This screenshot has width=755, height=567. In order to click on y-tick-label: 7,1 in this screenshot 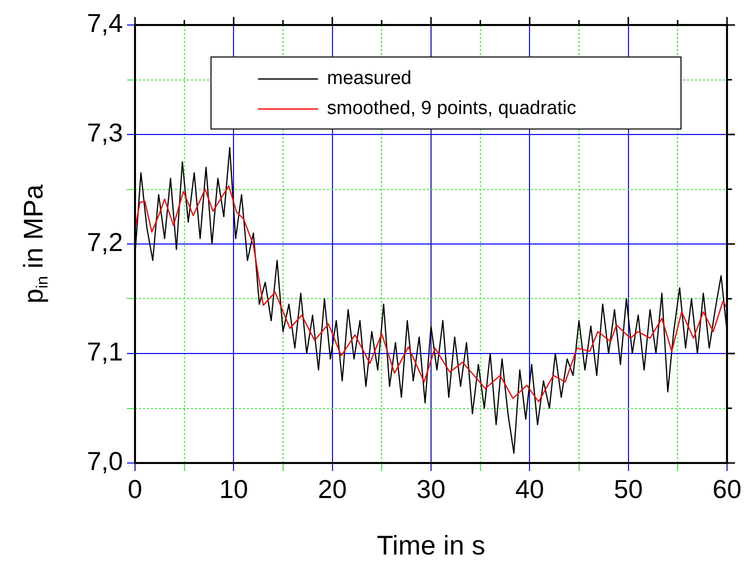, I will do `click(104, 351)`.